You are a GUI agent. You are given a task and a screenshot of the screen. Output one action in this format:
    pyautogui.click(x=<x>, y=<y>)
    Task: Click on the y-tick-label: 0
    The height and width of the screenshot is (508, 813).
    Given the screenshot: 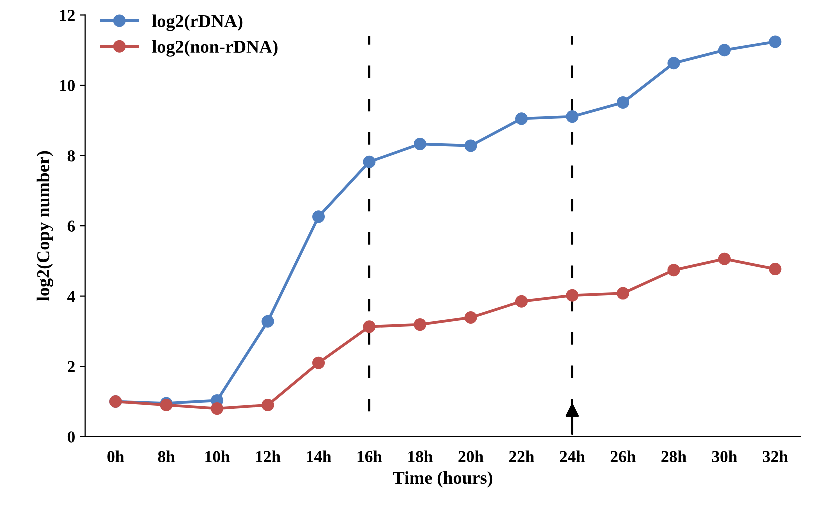 What is the action you would take?
    pyautogui.click(x=72, y=437)
    